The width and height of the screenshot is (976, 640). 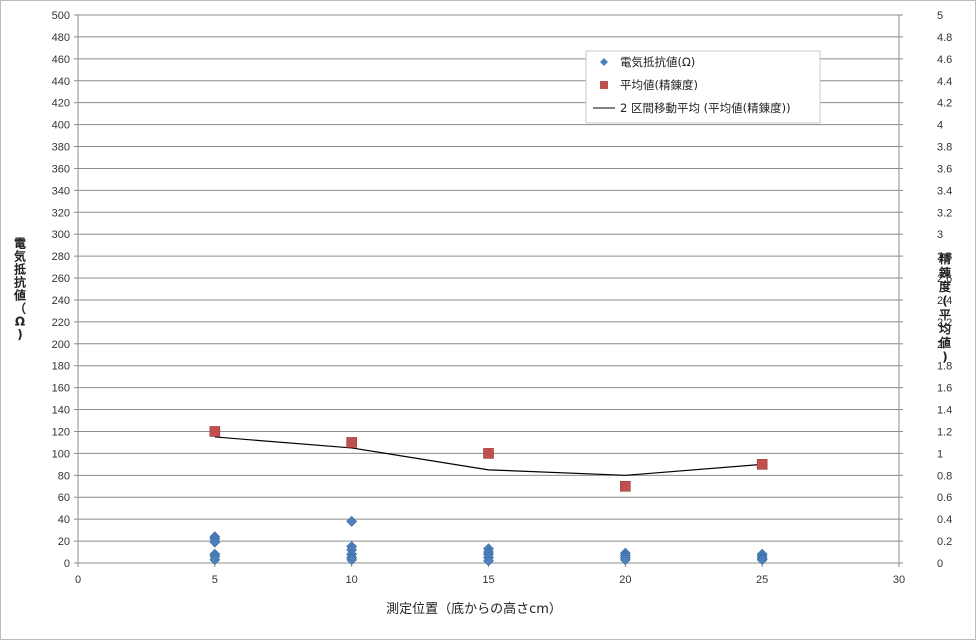 What do you see at coordinates (61, 213) in the screenshot?
I see `y-left-tick-label: 320` at bounding box center [61, 213].